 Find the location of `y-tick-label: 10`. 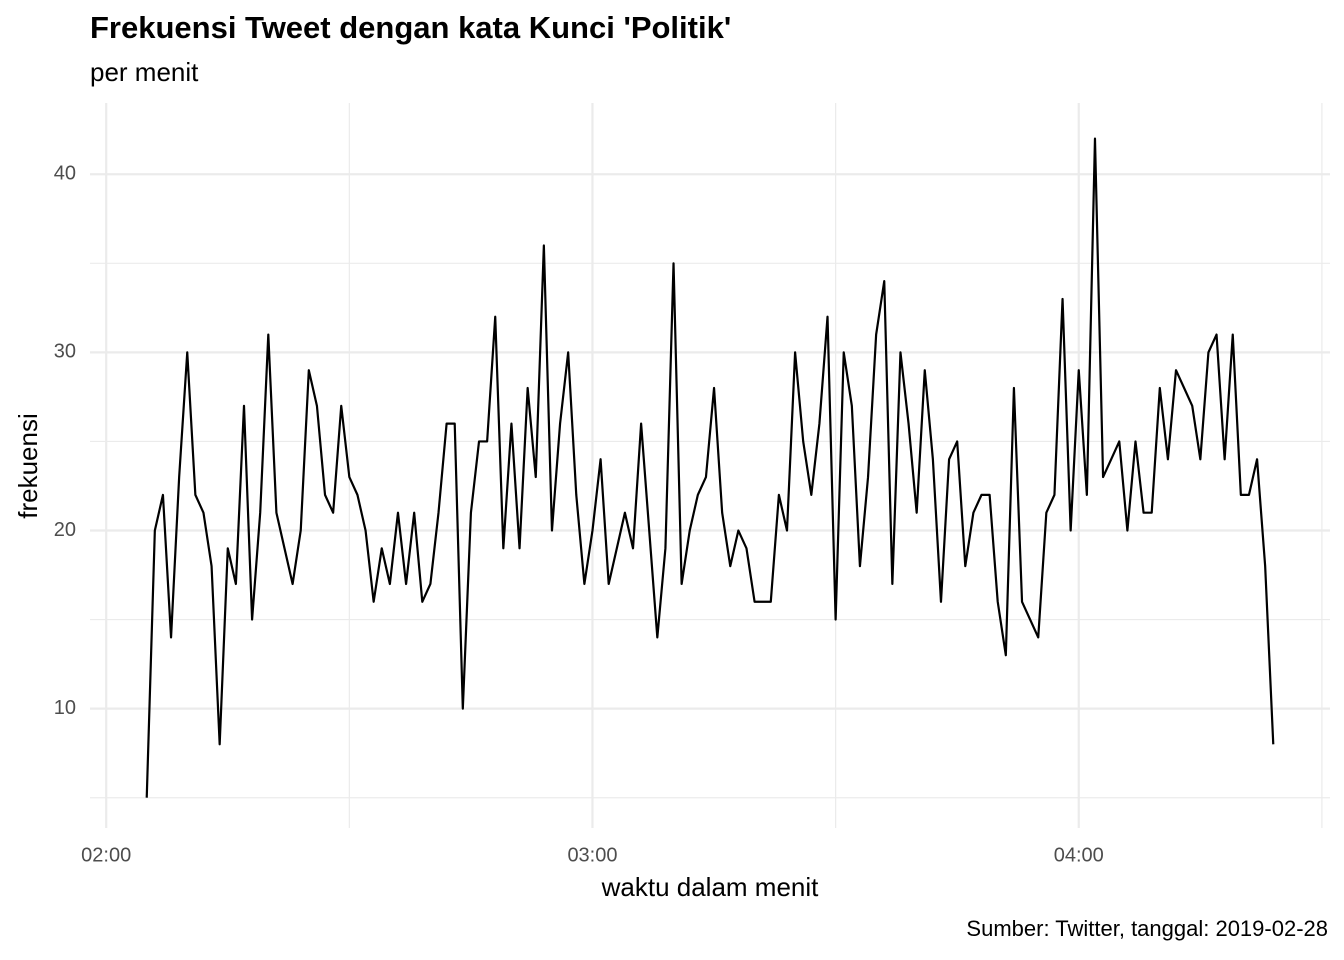

y-tick-label: 10 is located at coordinates (65, 708).